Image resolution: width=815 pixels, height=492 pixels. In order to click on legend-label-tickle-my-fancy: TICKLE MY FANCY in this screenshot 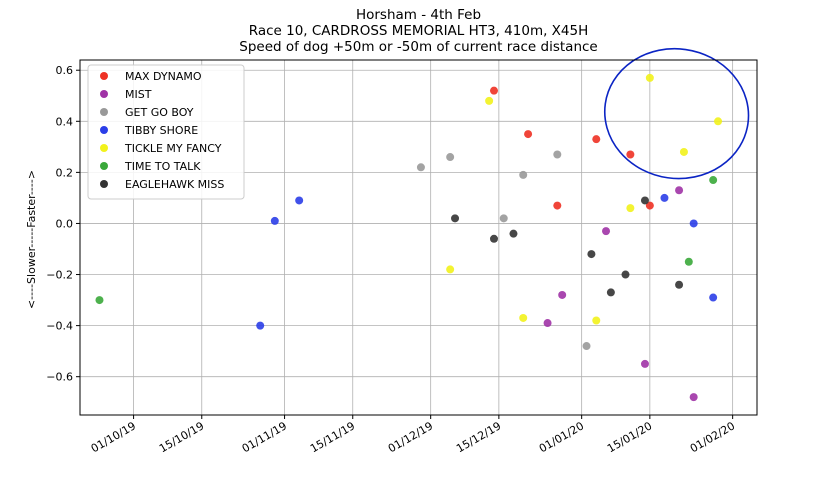, I will do `click(173, 148)`.